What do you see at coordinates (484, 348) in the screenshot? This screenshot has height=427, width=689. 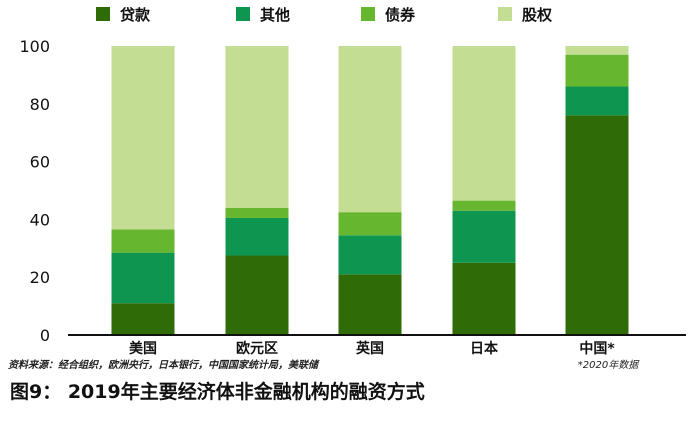 I see `x-category-label-3: 日本` at bounding box center [484, 348].